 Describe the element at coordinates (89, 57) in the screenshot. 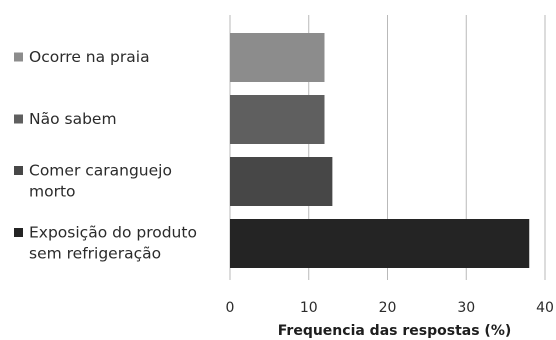

I see `category-label: Ocorre na praia` at that location.